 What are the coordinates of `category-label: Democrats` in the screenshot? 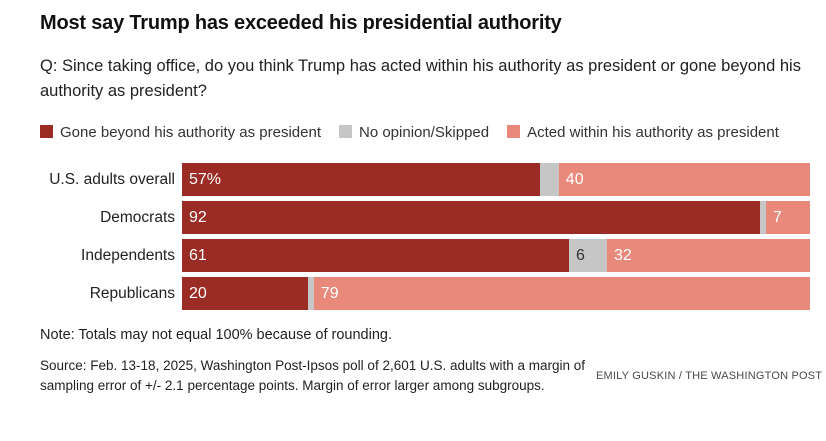 It's located at (137, 217).